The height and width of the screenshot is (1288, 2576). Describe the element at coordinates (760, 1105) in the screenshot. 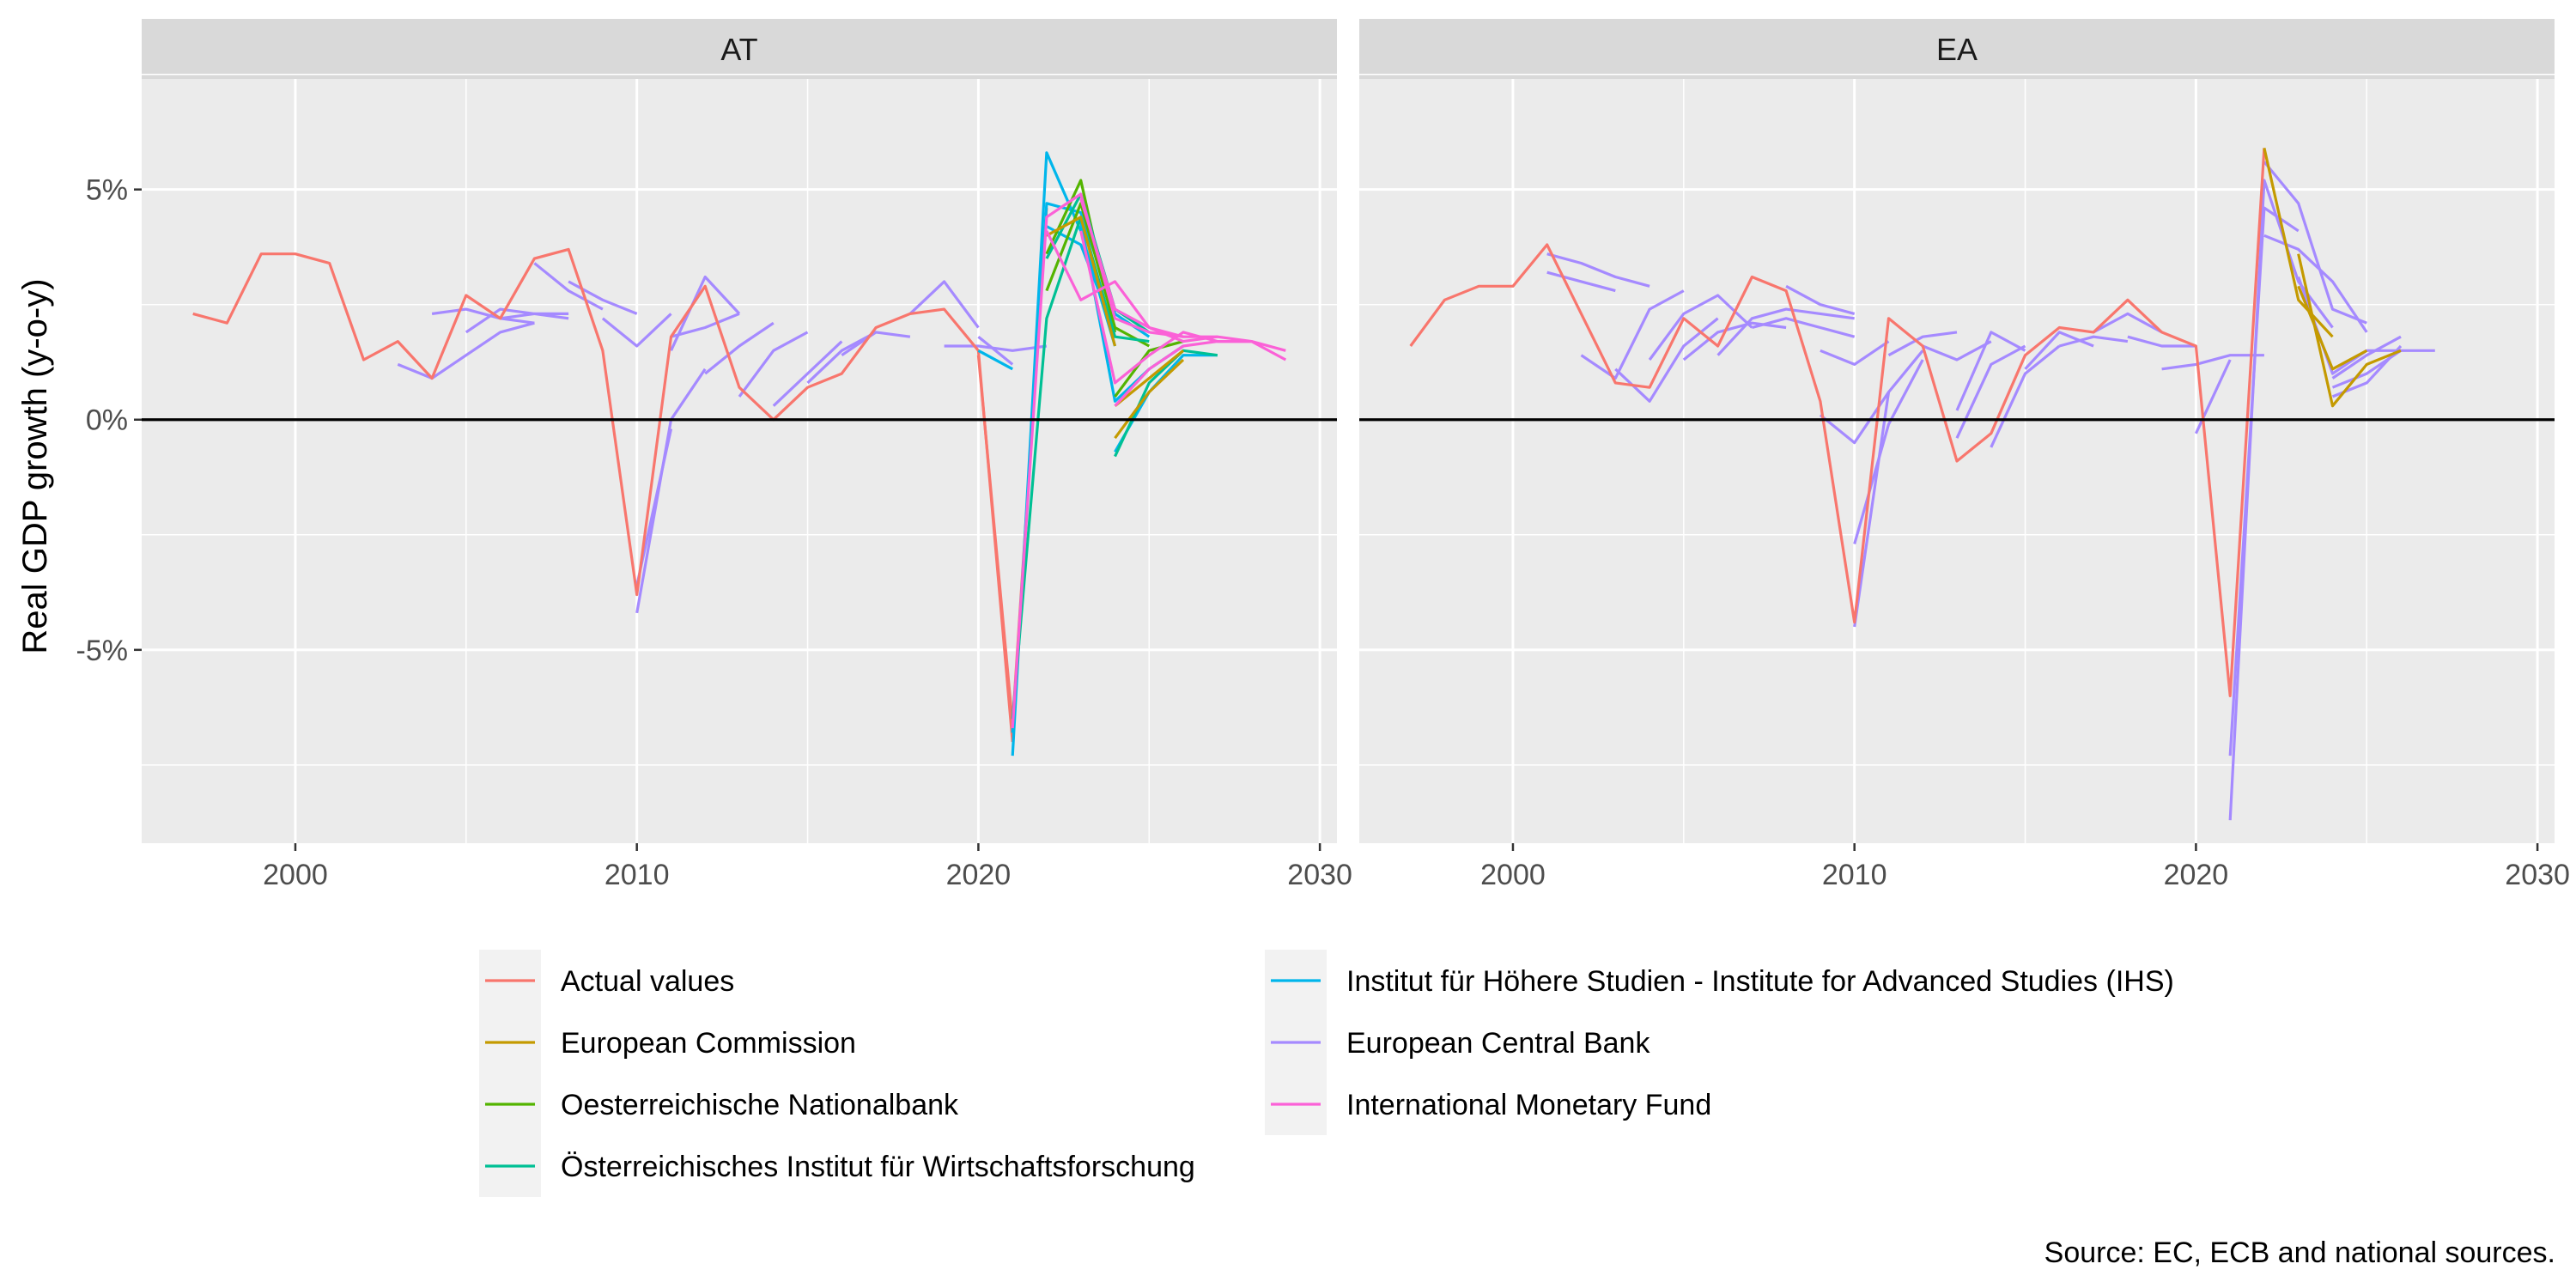

I see `legend-label: Oesterreichische Nationalbank` at that location.